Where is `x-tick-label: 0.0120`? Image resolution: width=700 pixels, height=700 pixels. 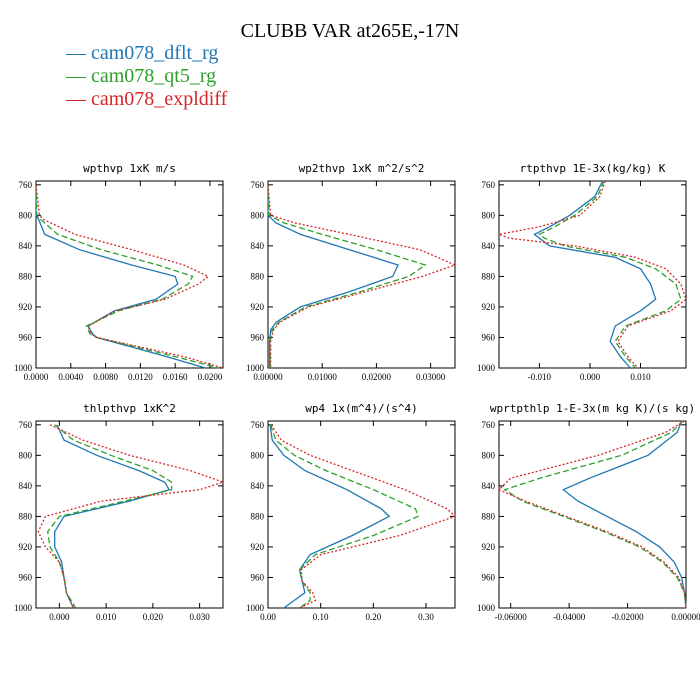 x-tick-label: 0.0120 is located at coordinates (140, 377).